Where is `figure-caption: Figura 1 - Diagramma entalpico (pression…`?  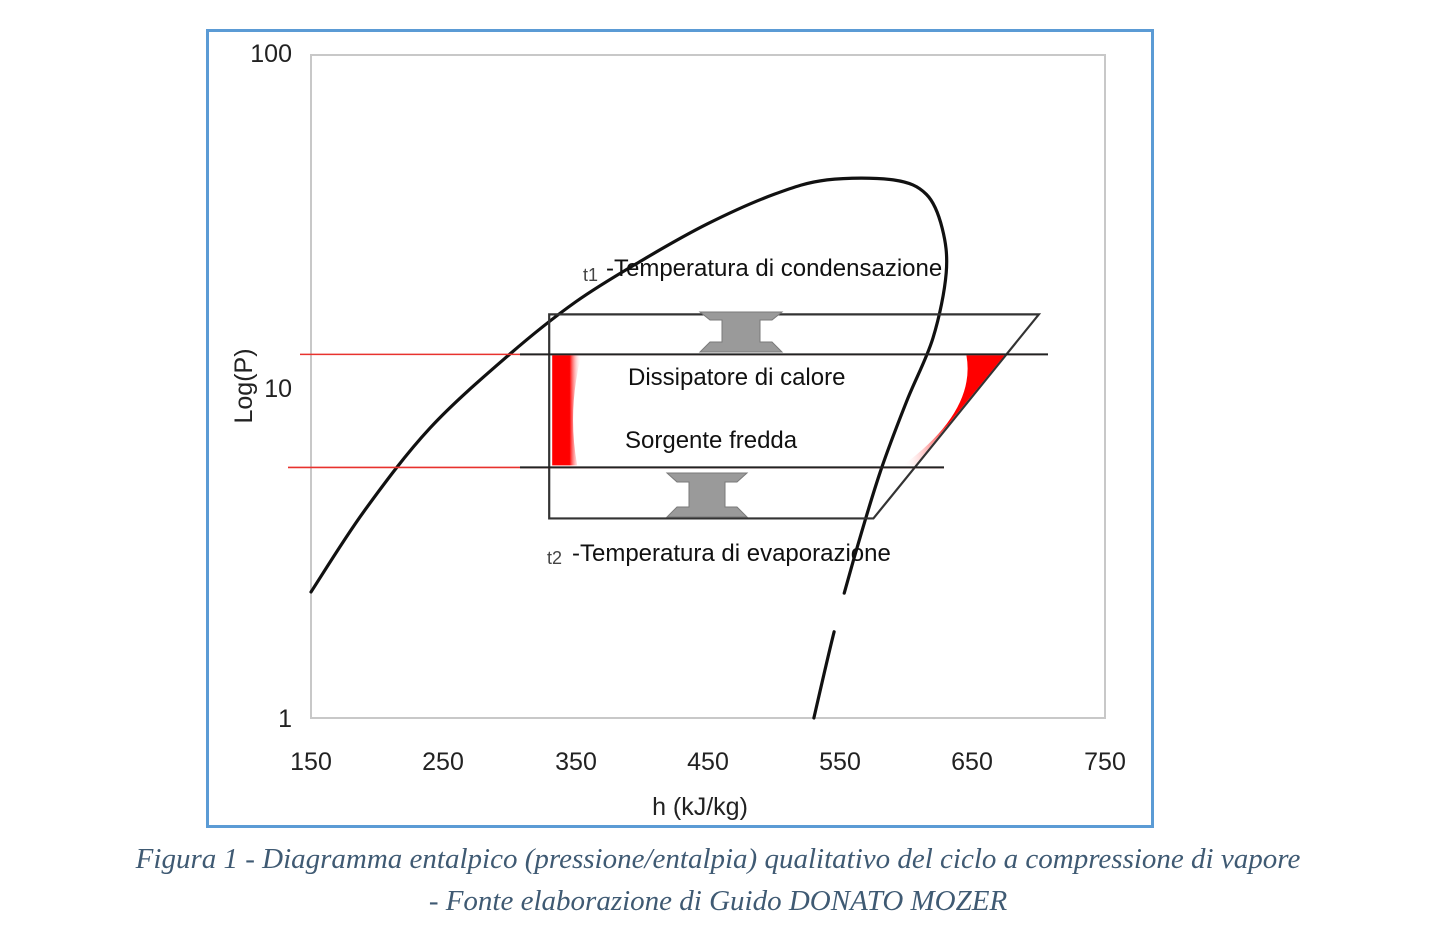 figure-caption: Figura 1 - Diagramma entalpico (pression… is located at coordinates (718, 880).